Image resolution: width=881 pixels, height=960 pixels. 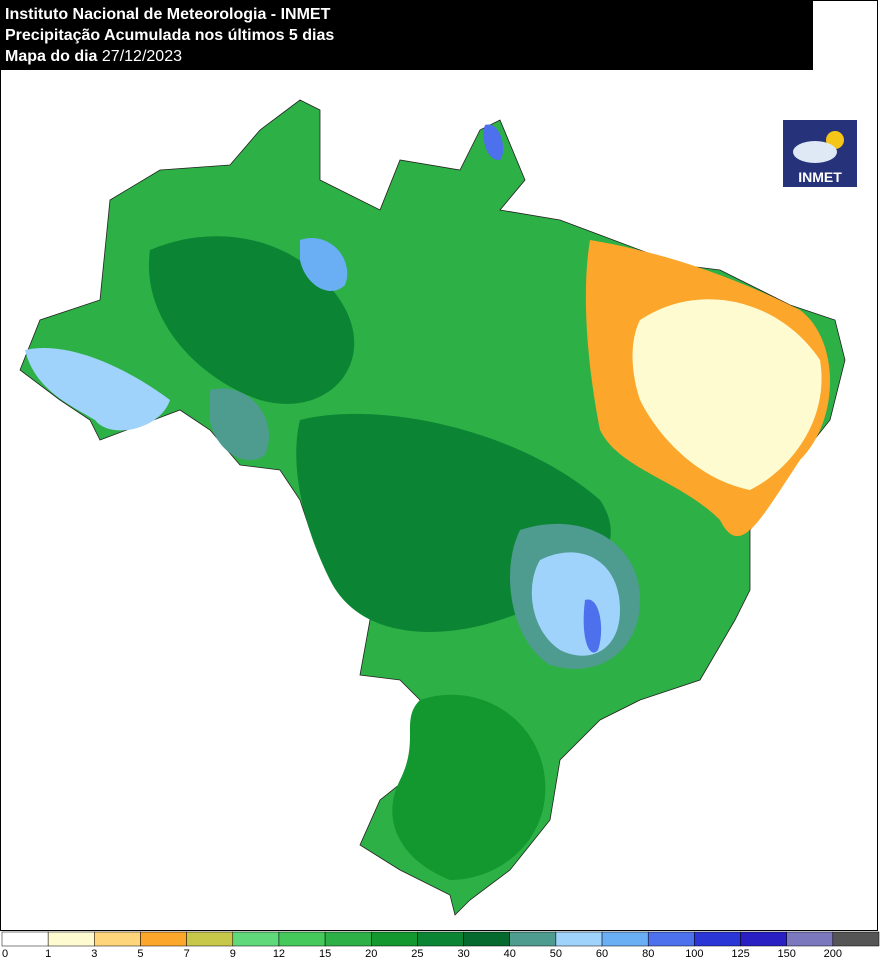 I want to click on legend-label: 3, so click(x=94, y=954).